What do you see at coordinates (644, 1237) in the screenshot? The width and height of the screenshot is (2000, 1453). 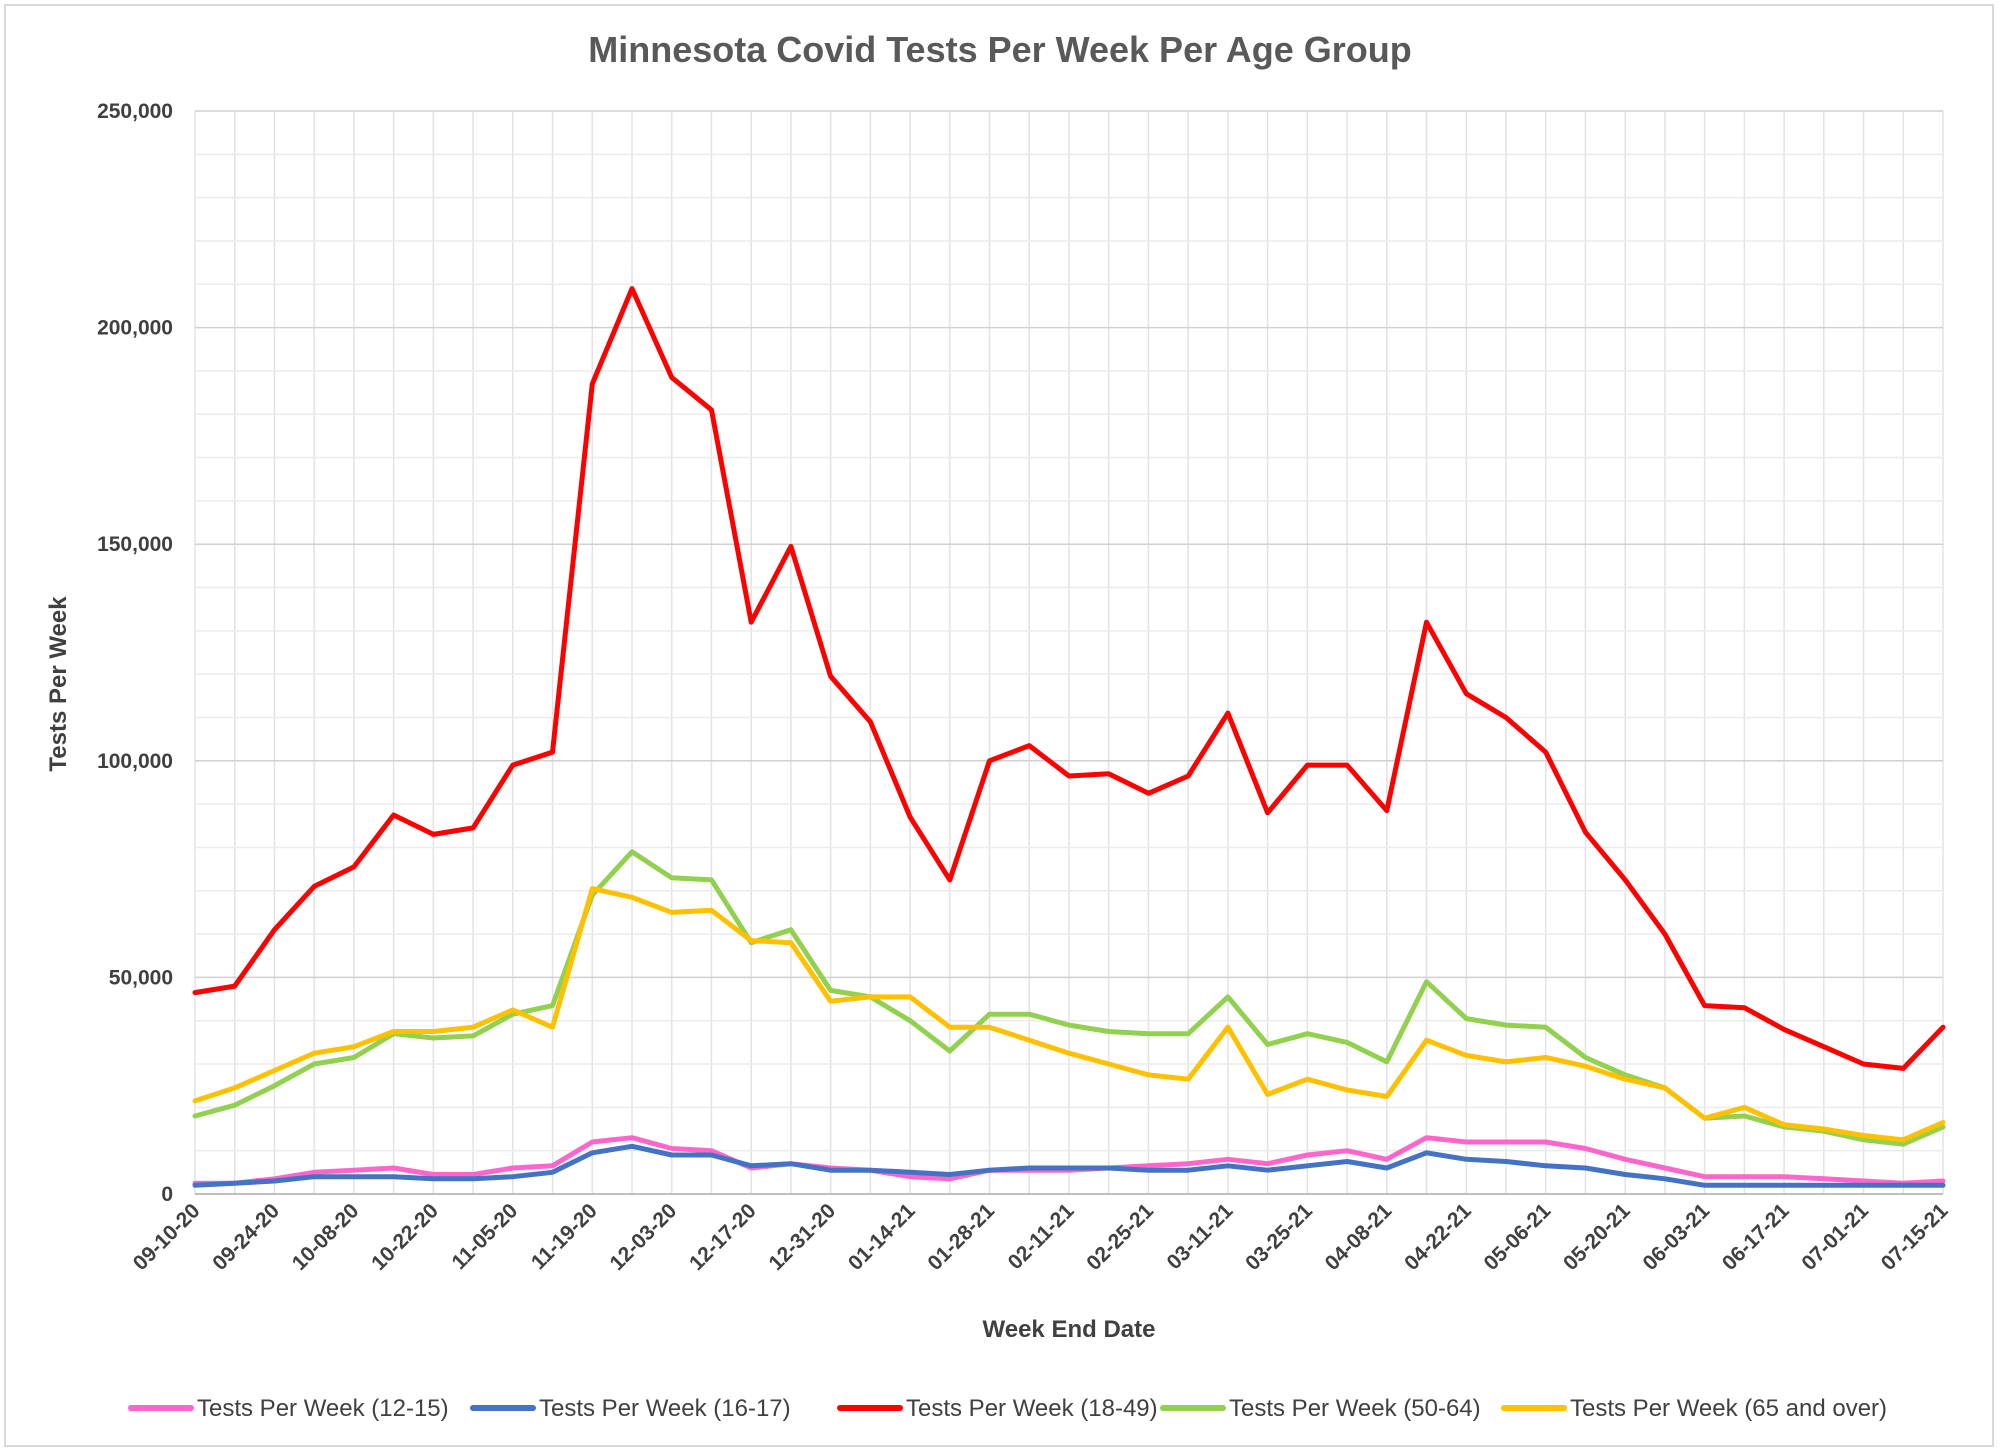 I see `x-tick-label: 12-03-20` at bounding box center [644, 1237].